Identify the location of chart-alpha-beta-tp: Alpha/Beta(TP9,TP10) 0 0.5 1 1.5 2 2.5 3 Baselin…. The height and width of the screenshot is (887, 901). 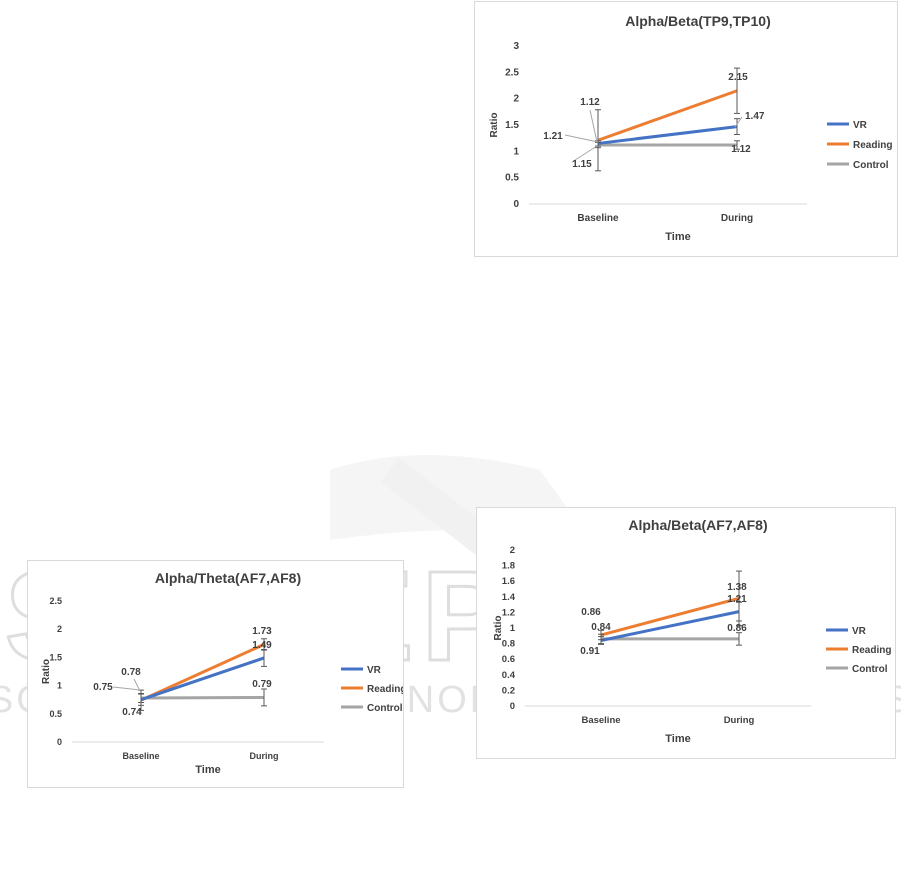
(686, 129).